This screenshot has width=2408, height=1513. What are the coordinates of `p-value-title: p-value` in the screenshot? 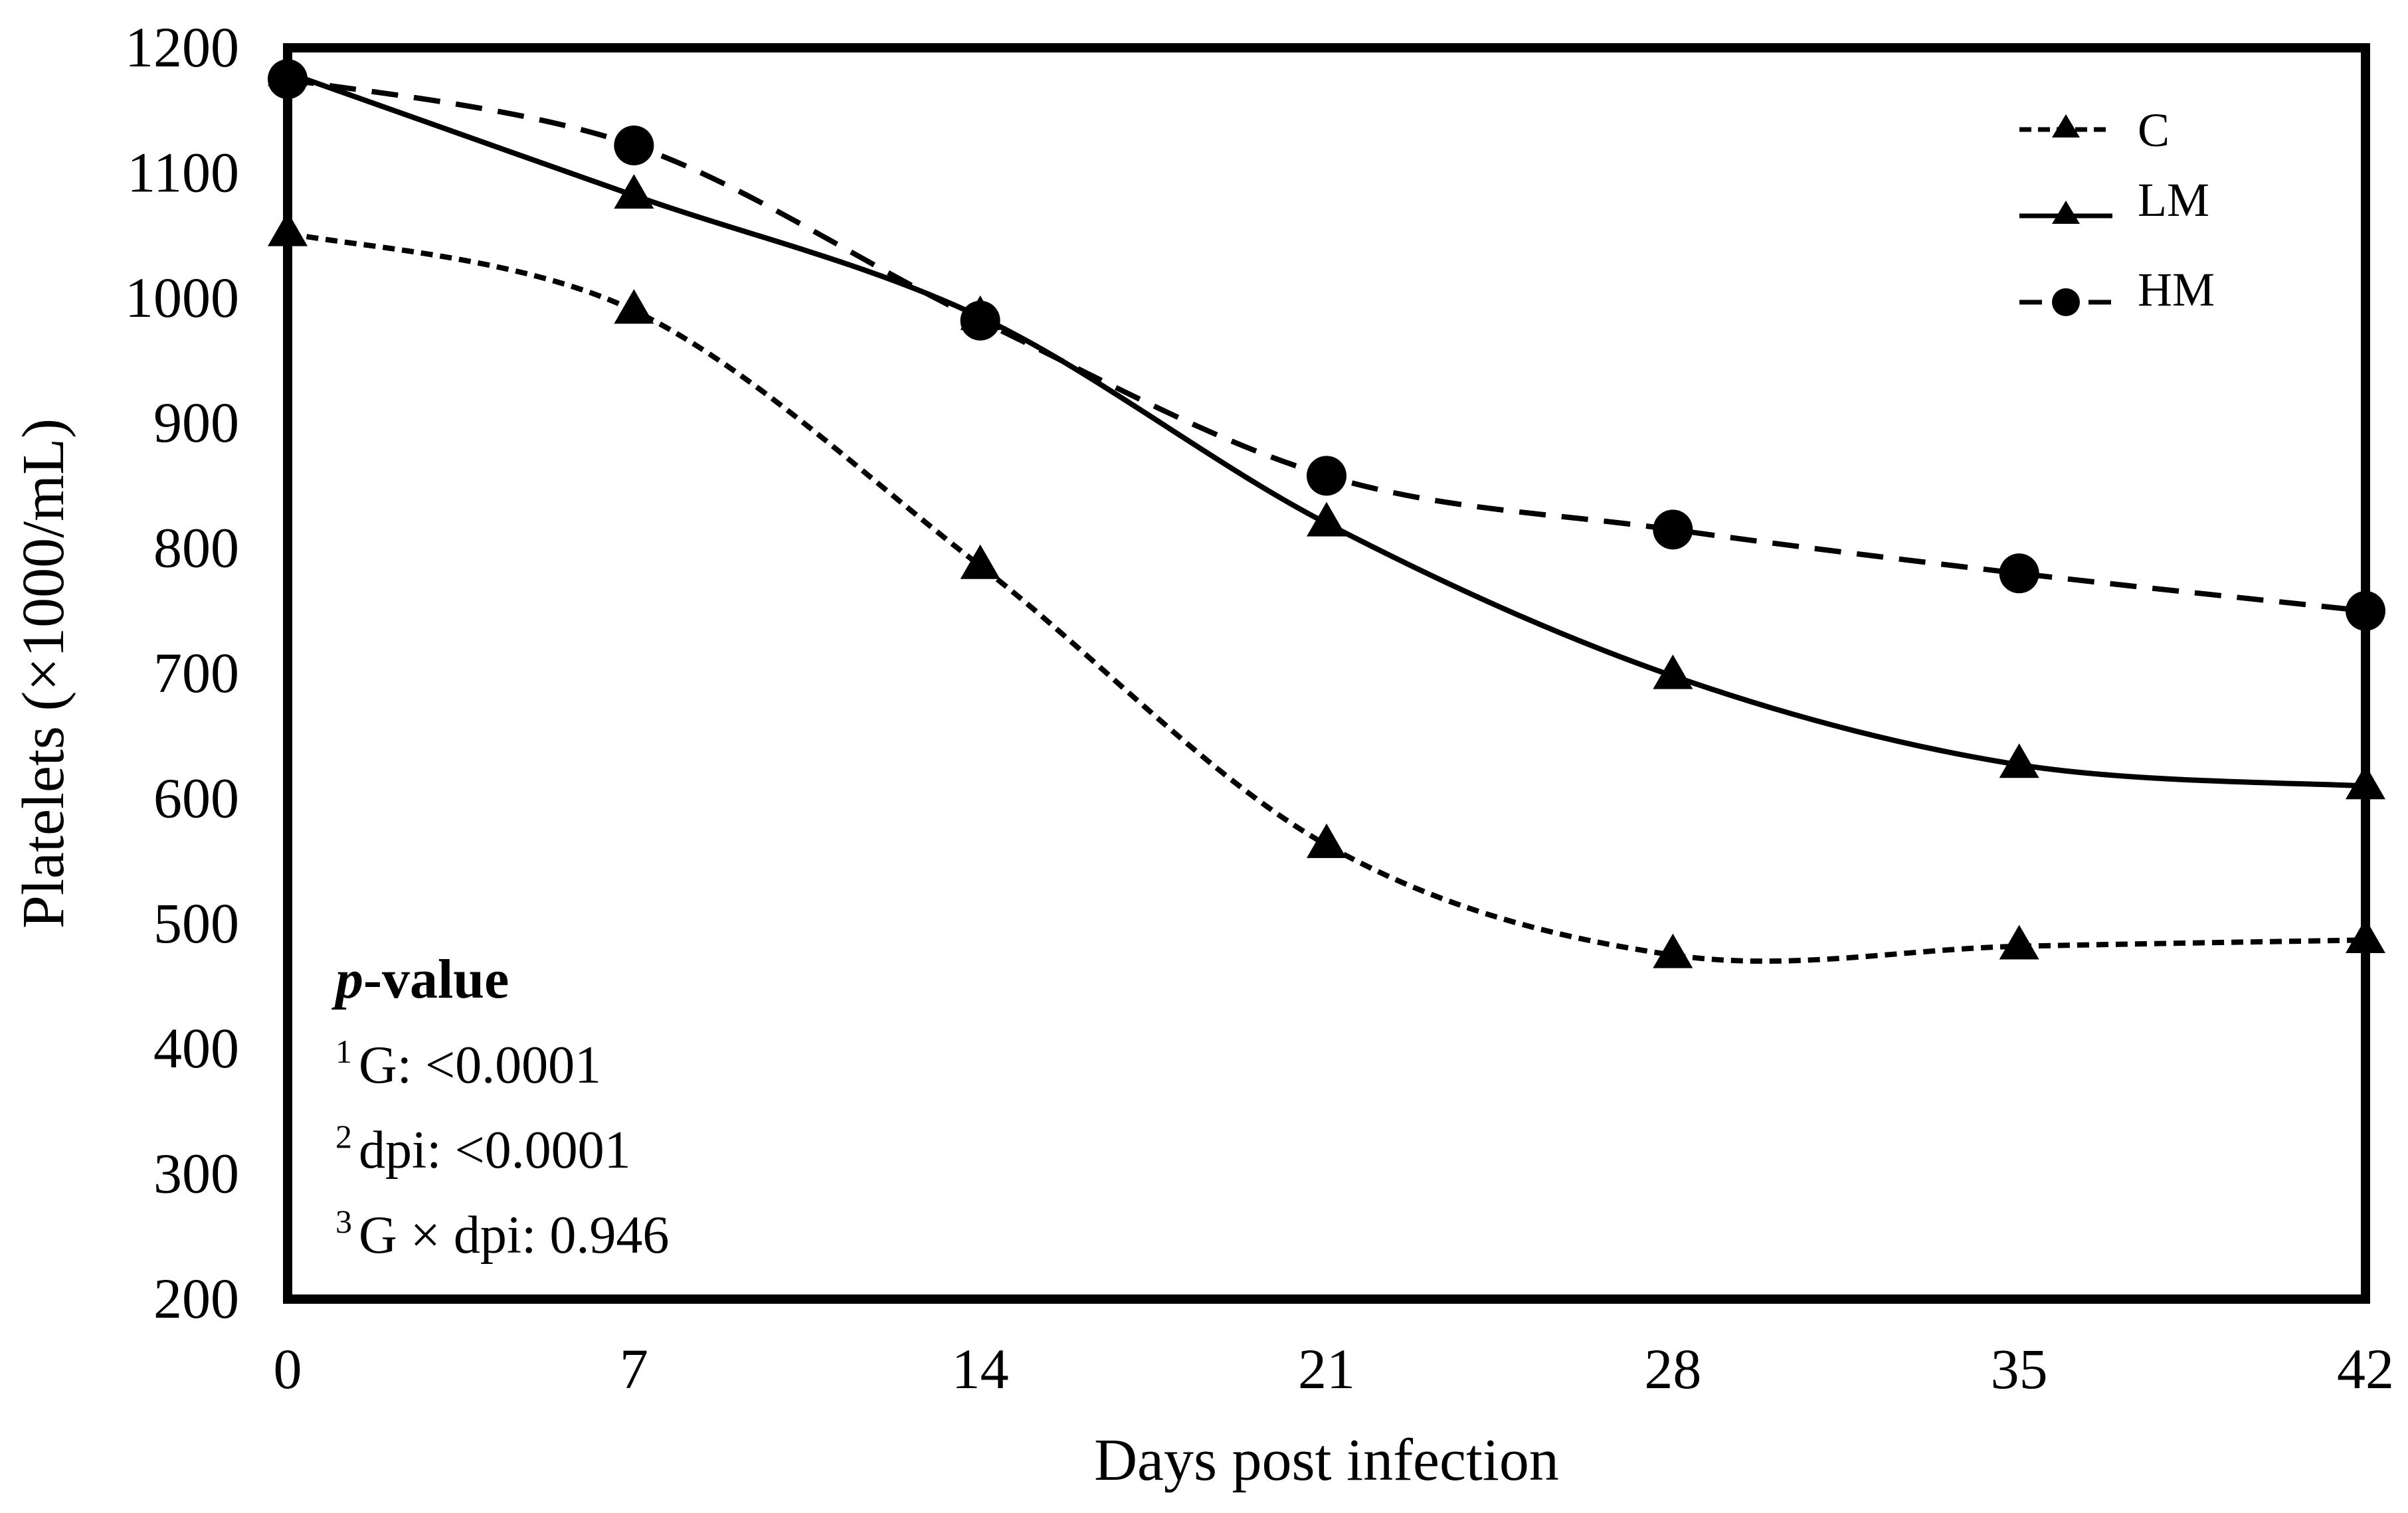 It's located at (420, 979).